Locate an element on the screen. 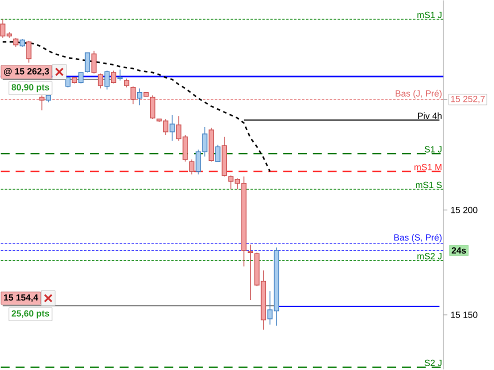 The width and height of the screenshot is (494, 370). annotation: 25,60 pts is located at coordinates (31, 314).